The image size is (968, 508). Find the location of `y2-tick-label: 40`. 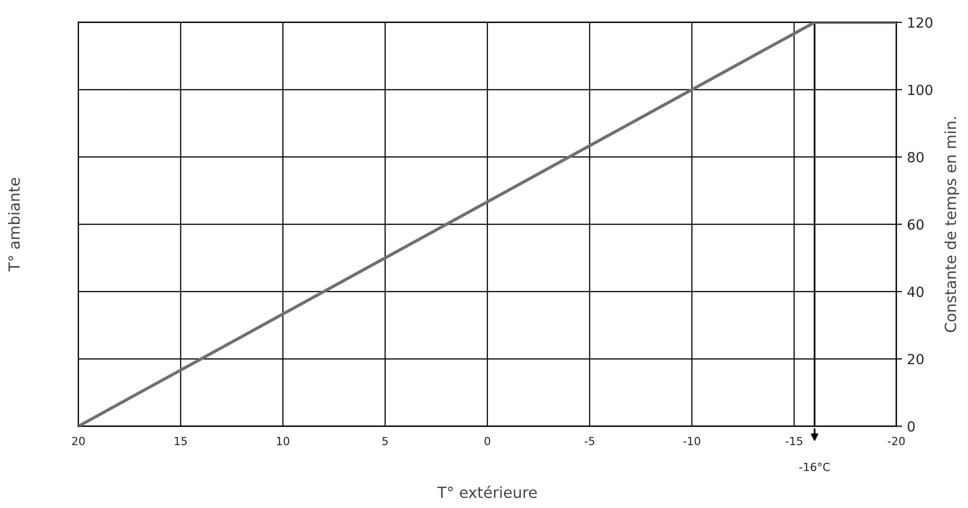

y2-tick-label: 40 is located at coordinates (915, 292).